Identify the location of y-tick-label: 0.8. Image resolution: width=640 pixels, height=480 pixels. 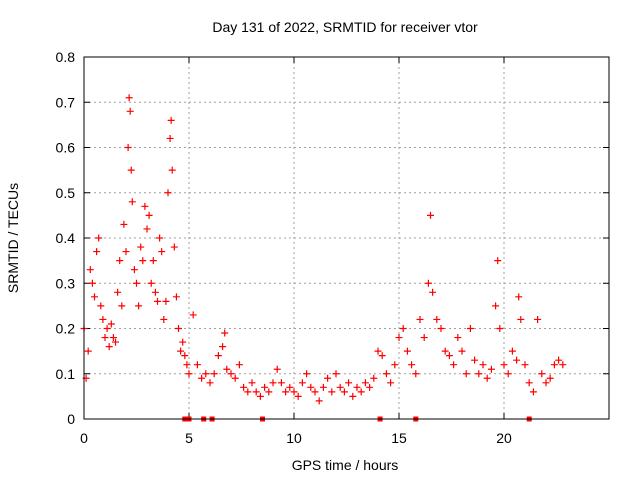
(66, 57).